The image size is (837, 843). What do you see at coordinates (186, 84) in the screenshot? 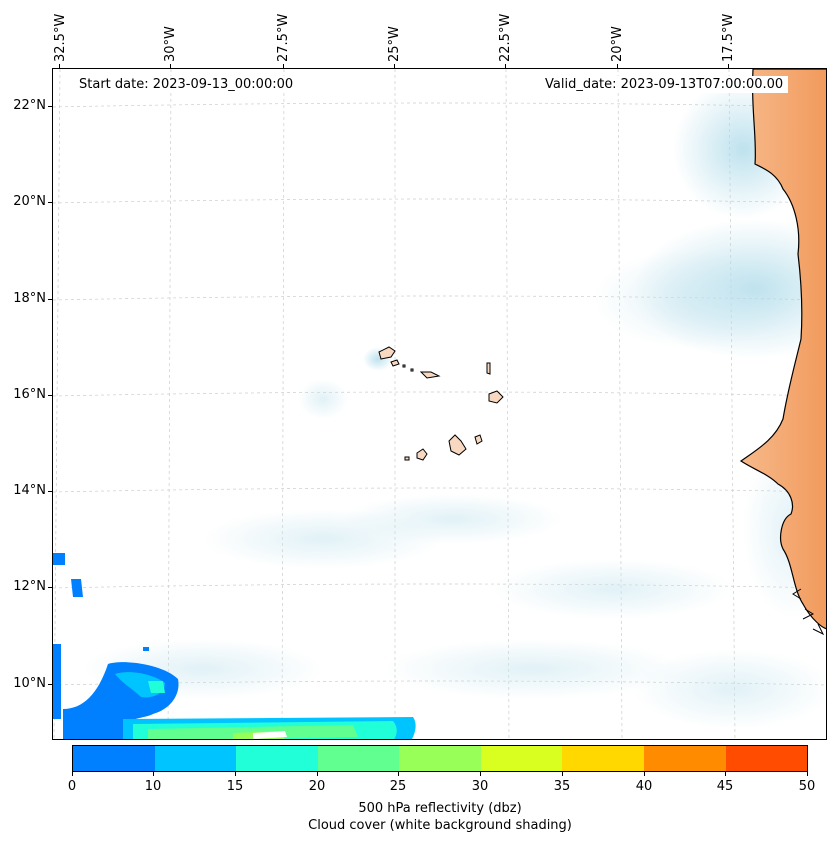
I see `start-date-label: Start date: 2023-09-13_00:00:00` at bounding box center [186, 84].